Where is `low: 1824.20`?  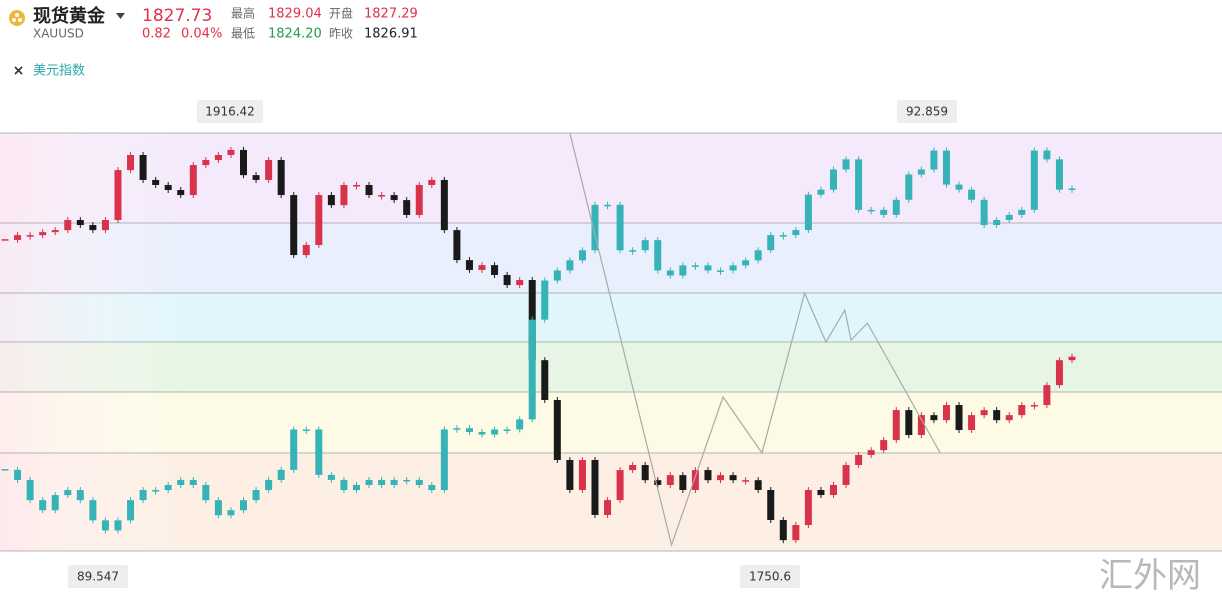 low: 1824.20 is located at coordinates (295, 34).